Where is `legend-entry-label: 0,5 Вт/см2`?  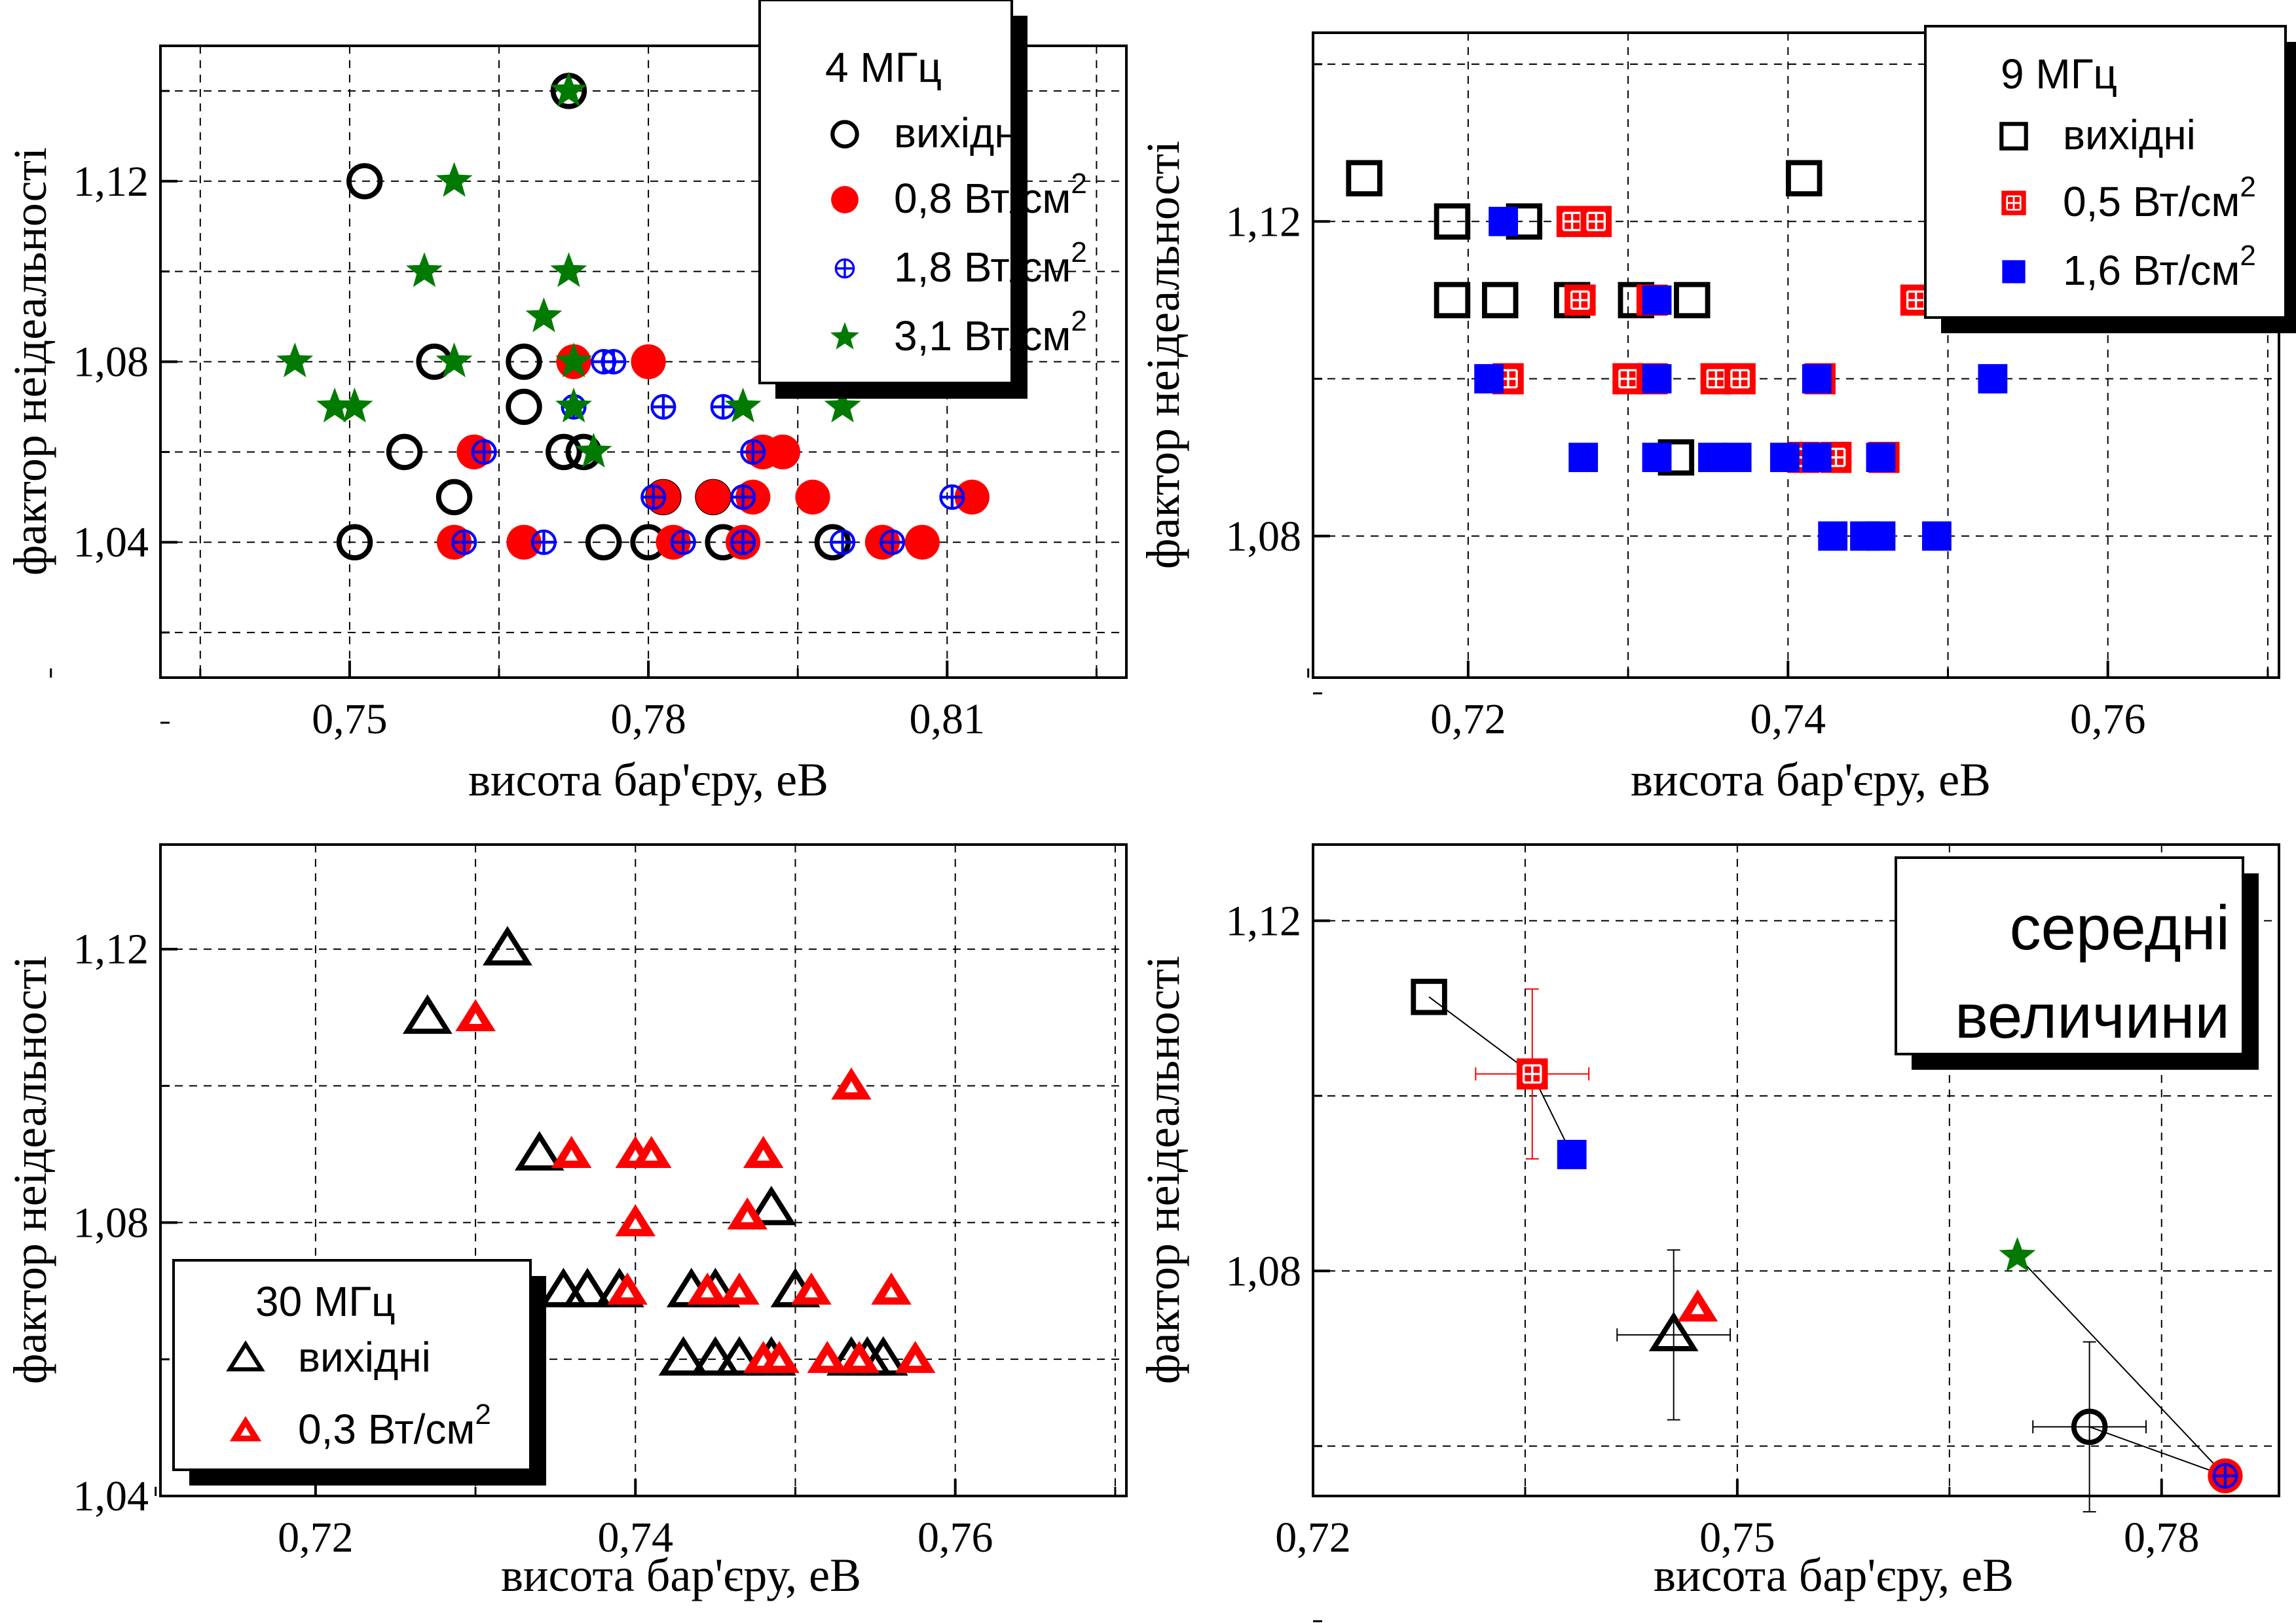
legend-entry-label: 0,5 Вт/см2 is located at coordinates (2159, 198).